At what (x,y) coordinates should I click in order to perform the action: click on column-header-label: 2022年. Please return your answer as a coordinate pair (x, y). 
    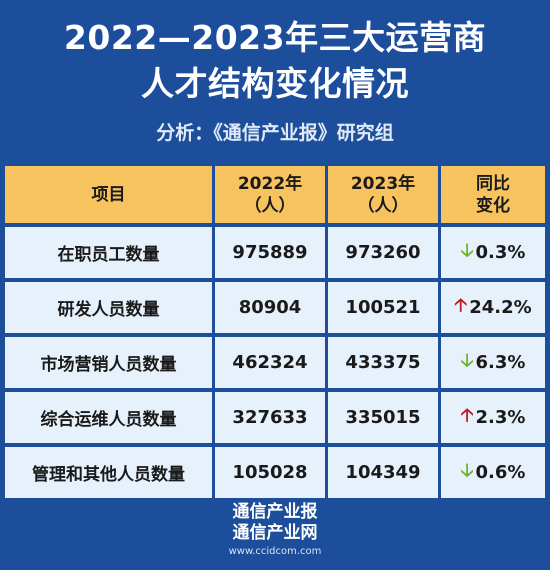
    Looking at the image, I should click on (270, 183).